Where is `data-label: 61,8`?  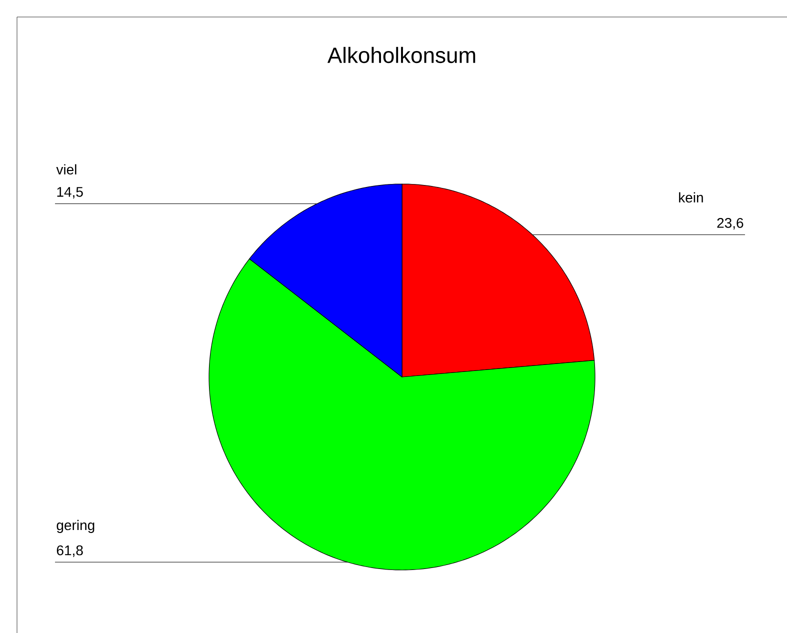
data-label: 61,8 is located at coordinates (69, 551).